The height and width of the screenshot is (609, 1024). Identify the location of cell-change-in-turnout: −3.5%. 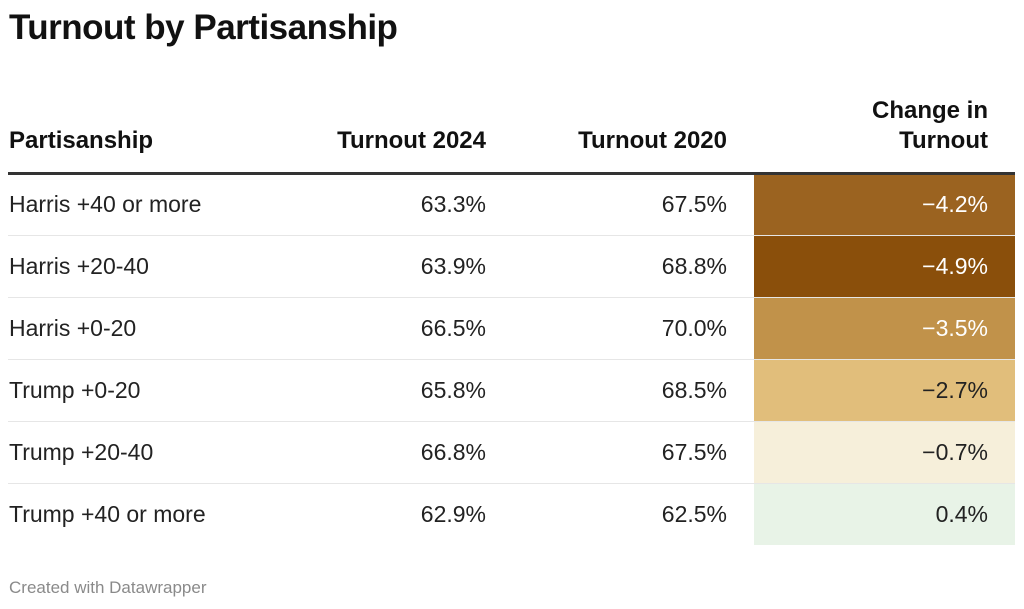
(884, 328).